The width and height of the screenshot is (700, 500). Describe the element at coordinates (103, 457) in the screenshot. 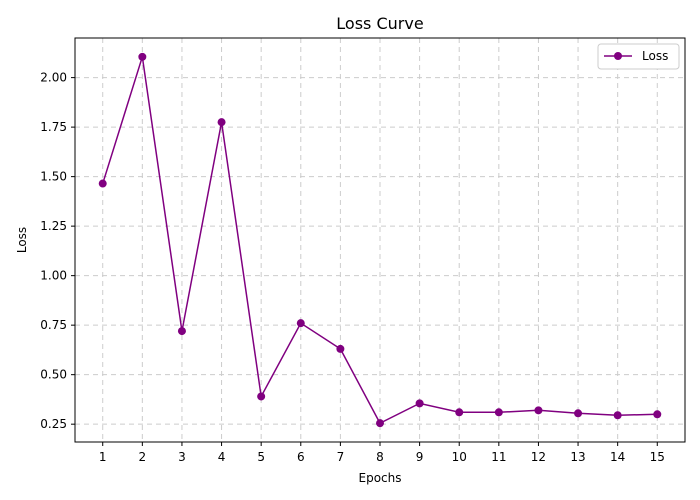

I see `x-tick-label: 1` at that location.